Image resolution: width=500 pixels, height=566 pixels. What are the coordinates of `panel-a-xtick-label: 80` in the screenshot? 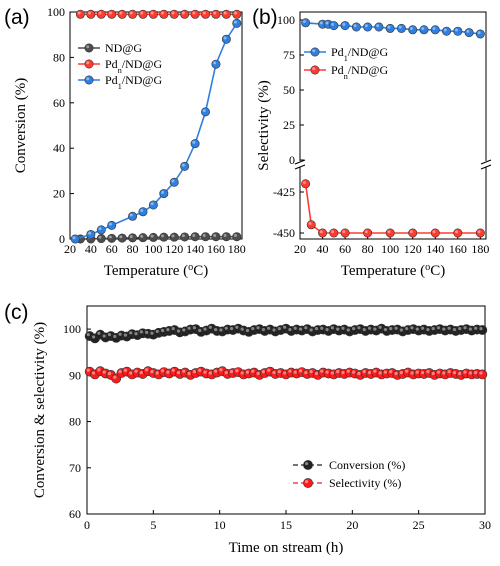 It's located at (133, 249).